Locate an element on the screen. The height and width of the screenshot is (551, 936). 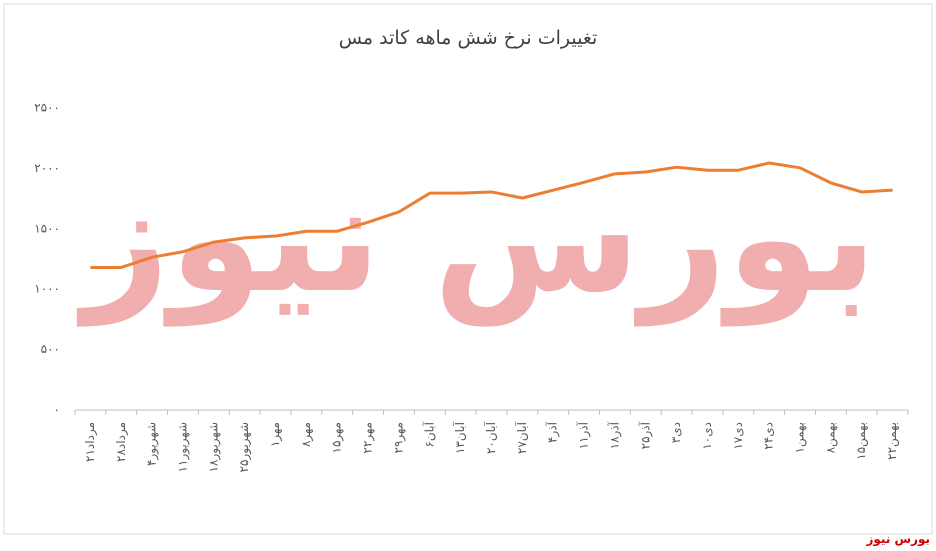
x-tick-label: ۶آبان is located at coordinates (428, 434).